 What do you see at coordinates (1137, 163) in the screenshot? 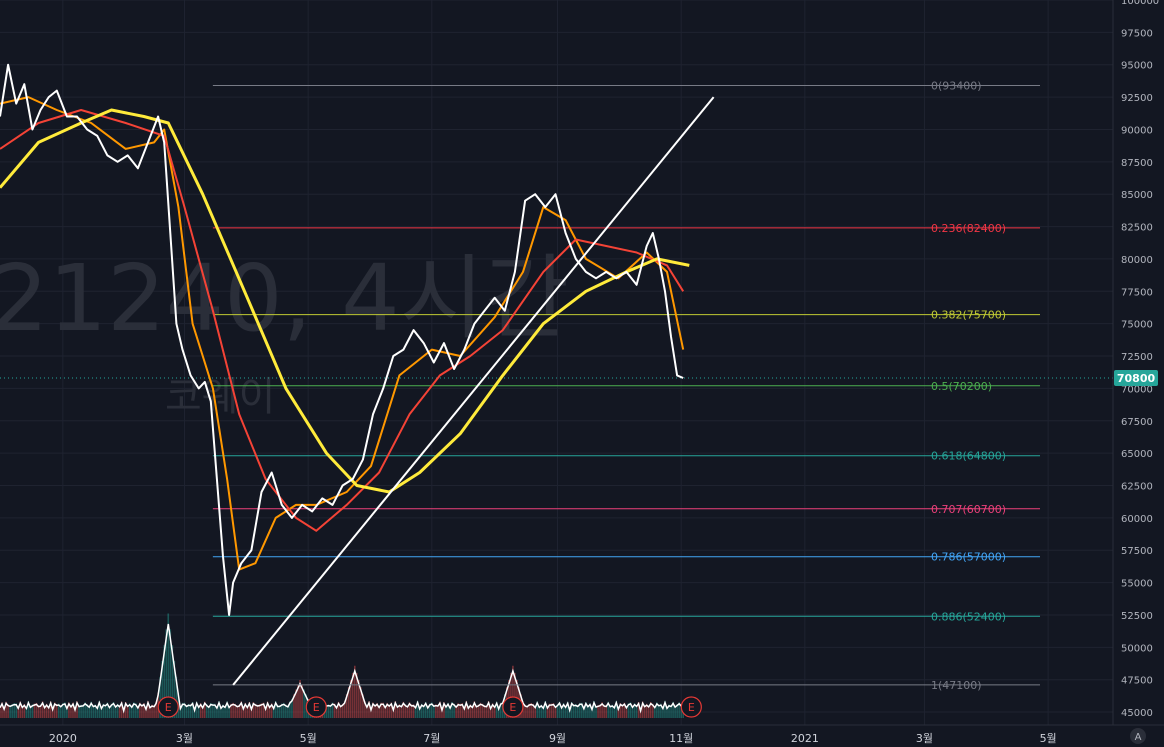
I see `y-tick-label: 87500` at bounding box center [1137, 163].